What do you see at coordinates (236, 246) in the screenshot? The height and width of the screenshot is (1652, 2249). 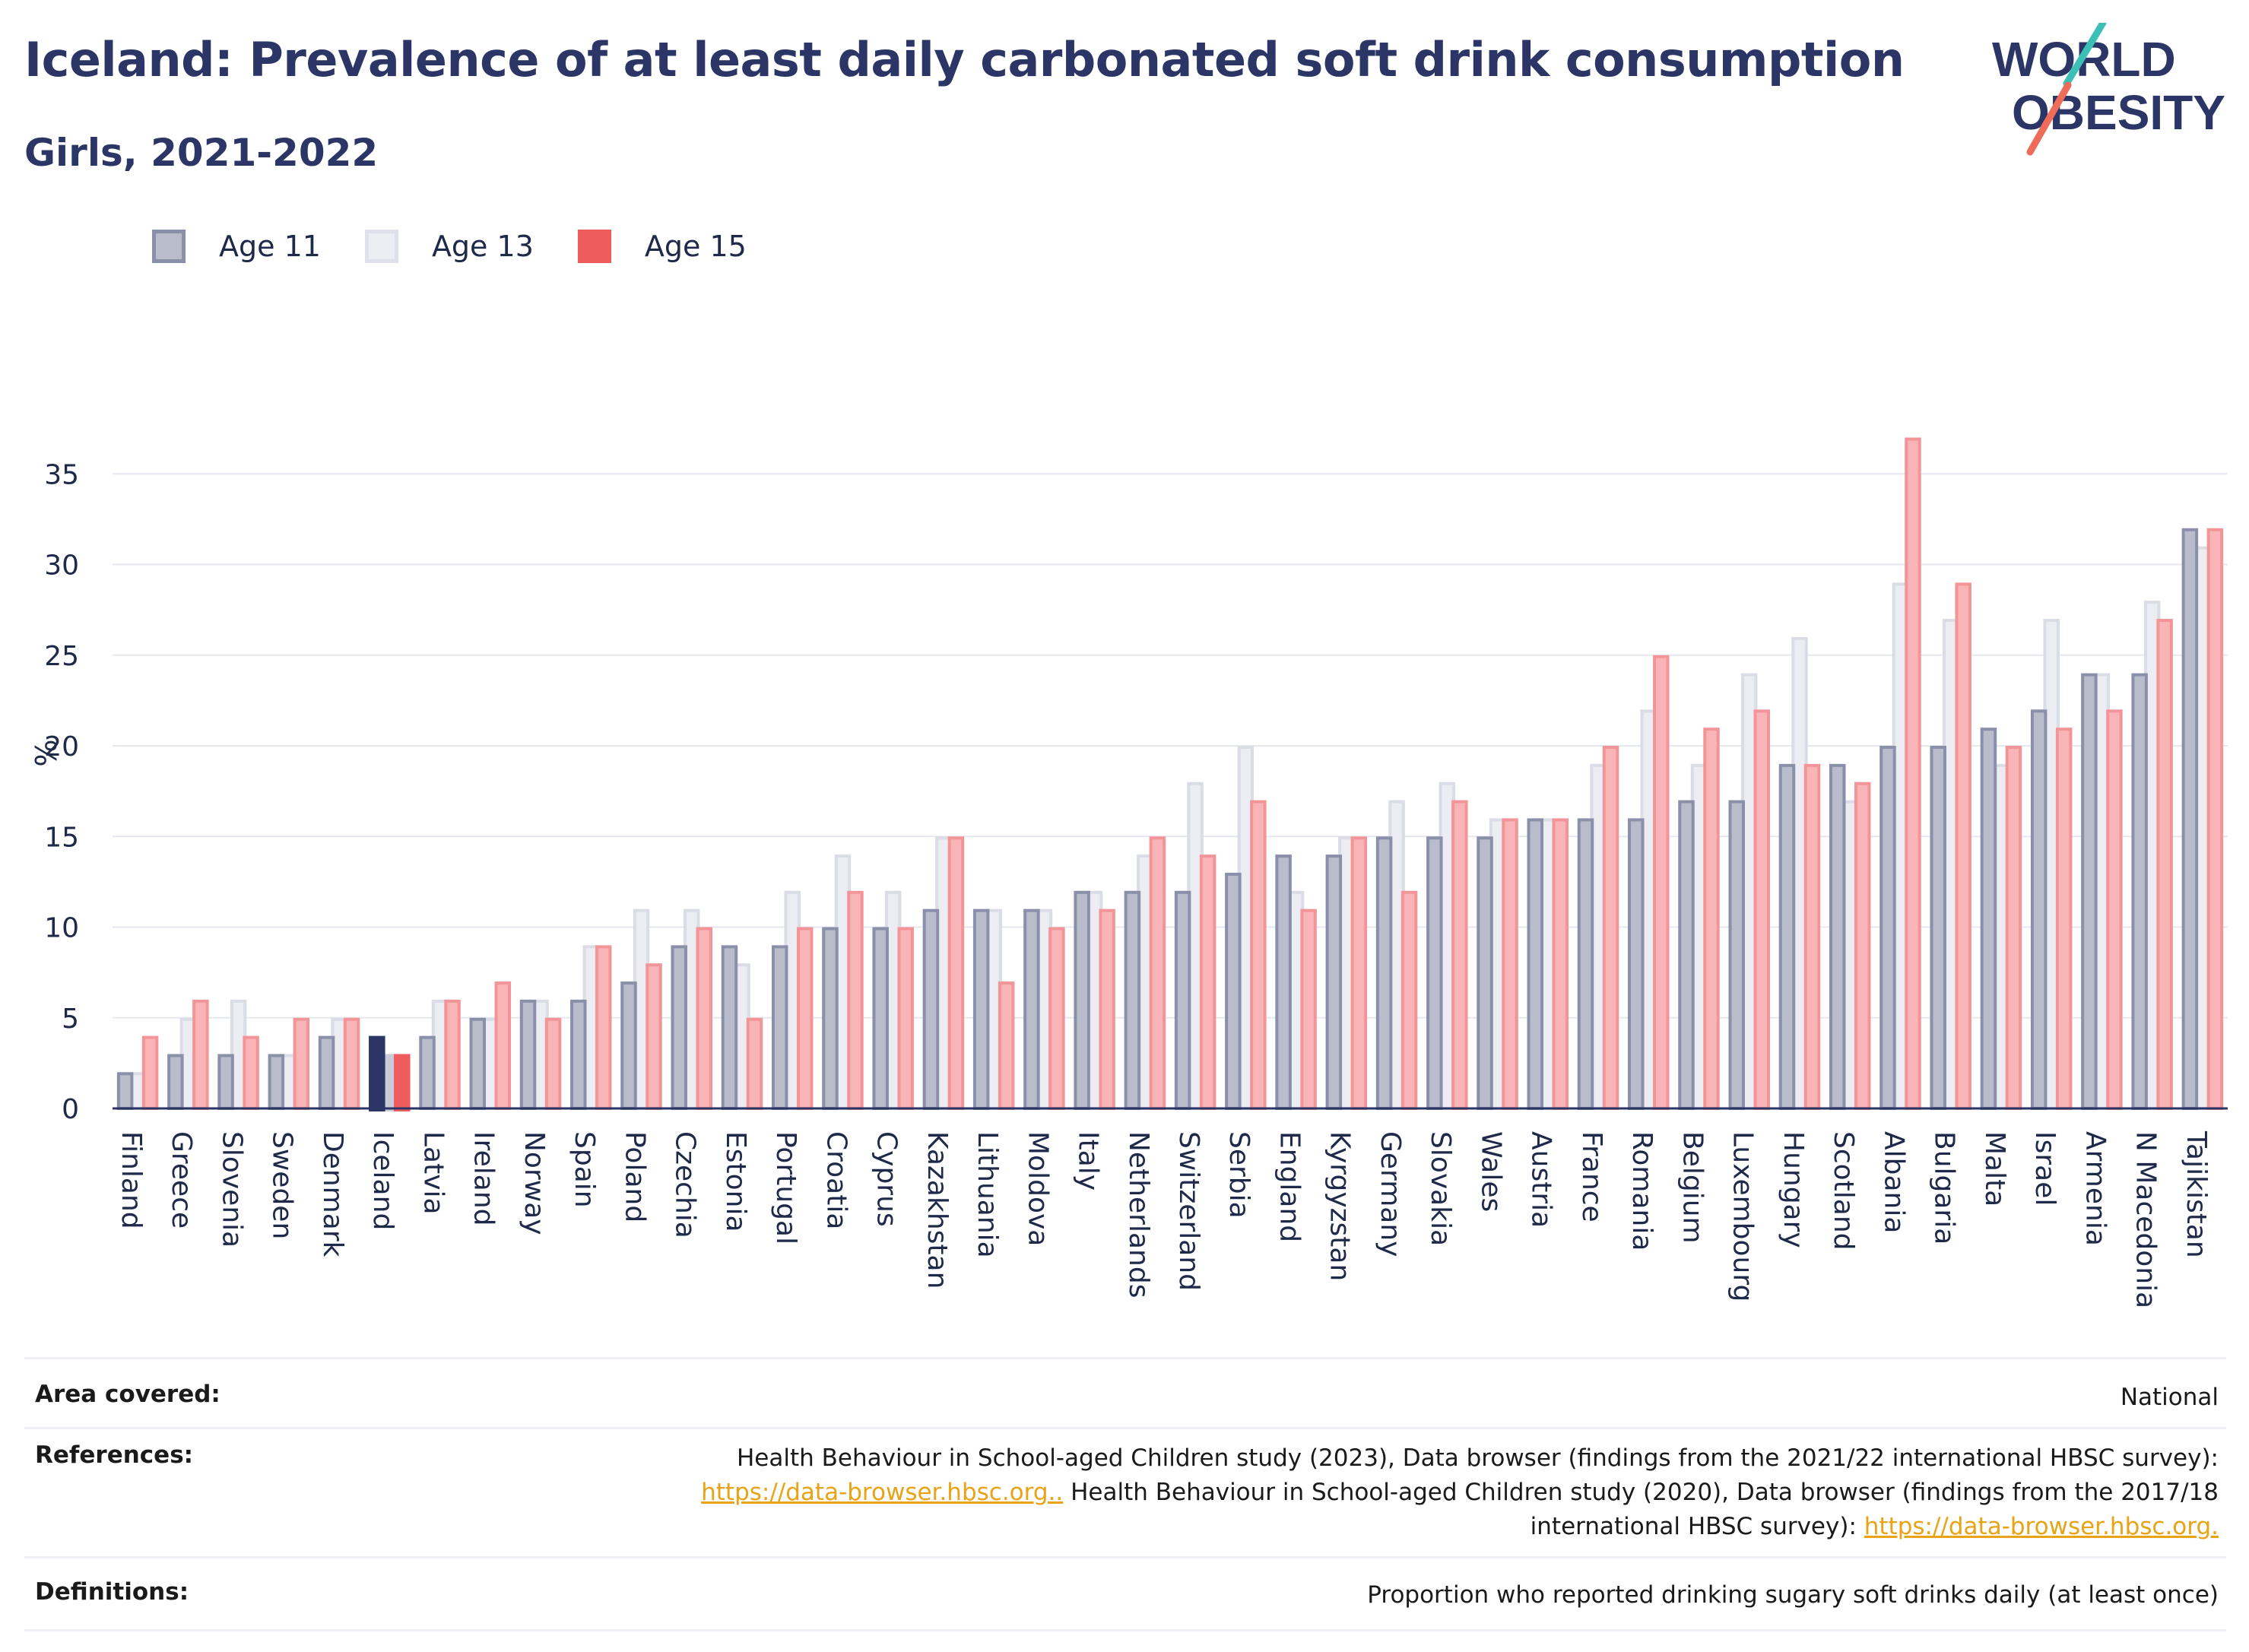 I see `legend-item-age-11: Age 11` at bounding box center [236, 246].